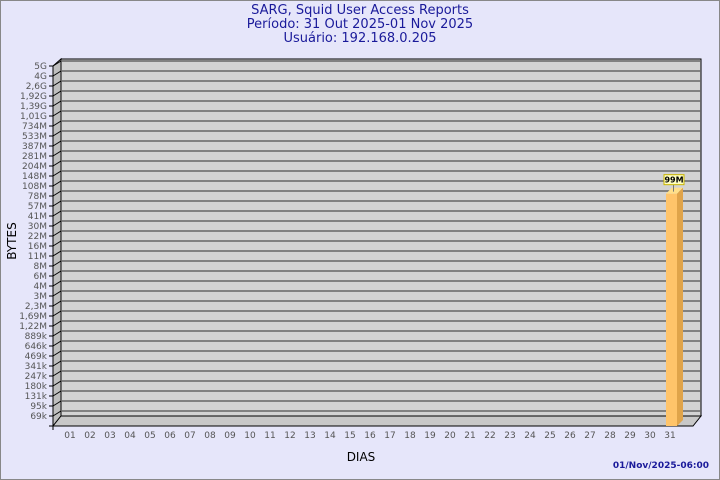  I want to click on bar-front, so click(671, 309).